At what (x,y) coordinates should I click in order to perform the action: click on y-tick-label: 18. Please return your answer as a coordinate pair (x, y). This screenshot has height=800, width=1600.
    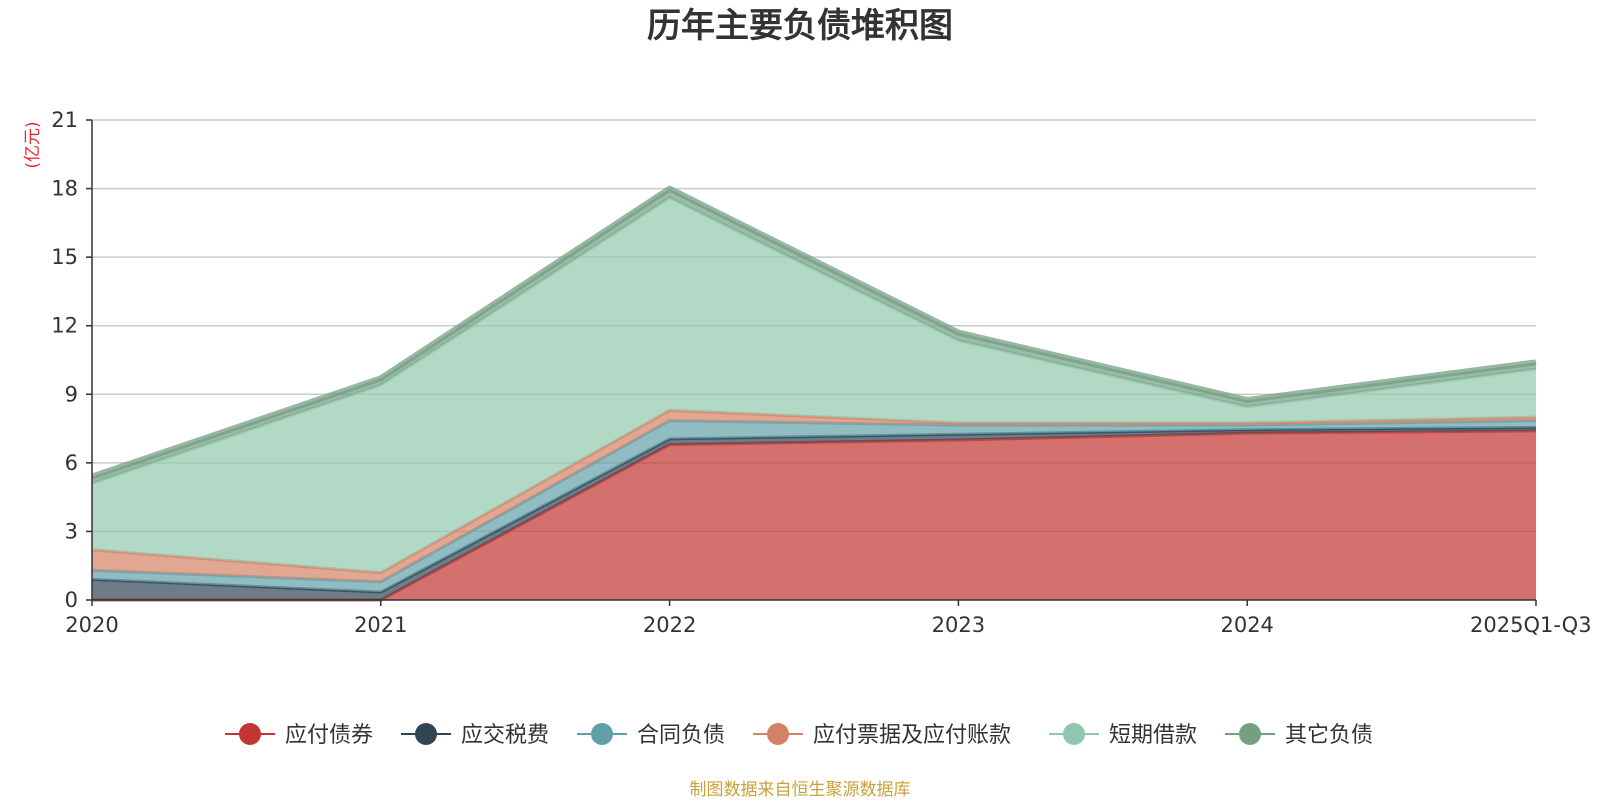
    Looking at the image, I should click on (64, 189).